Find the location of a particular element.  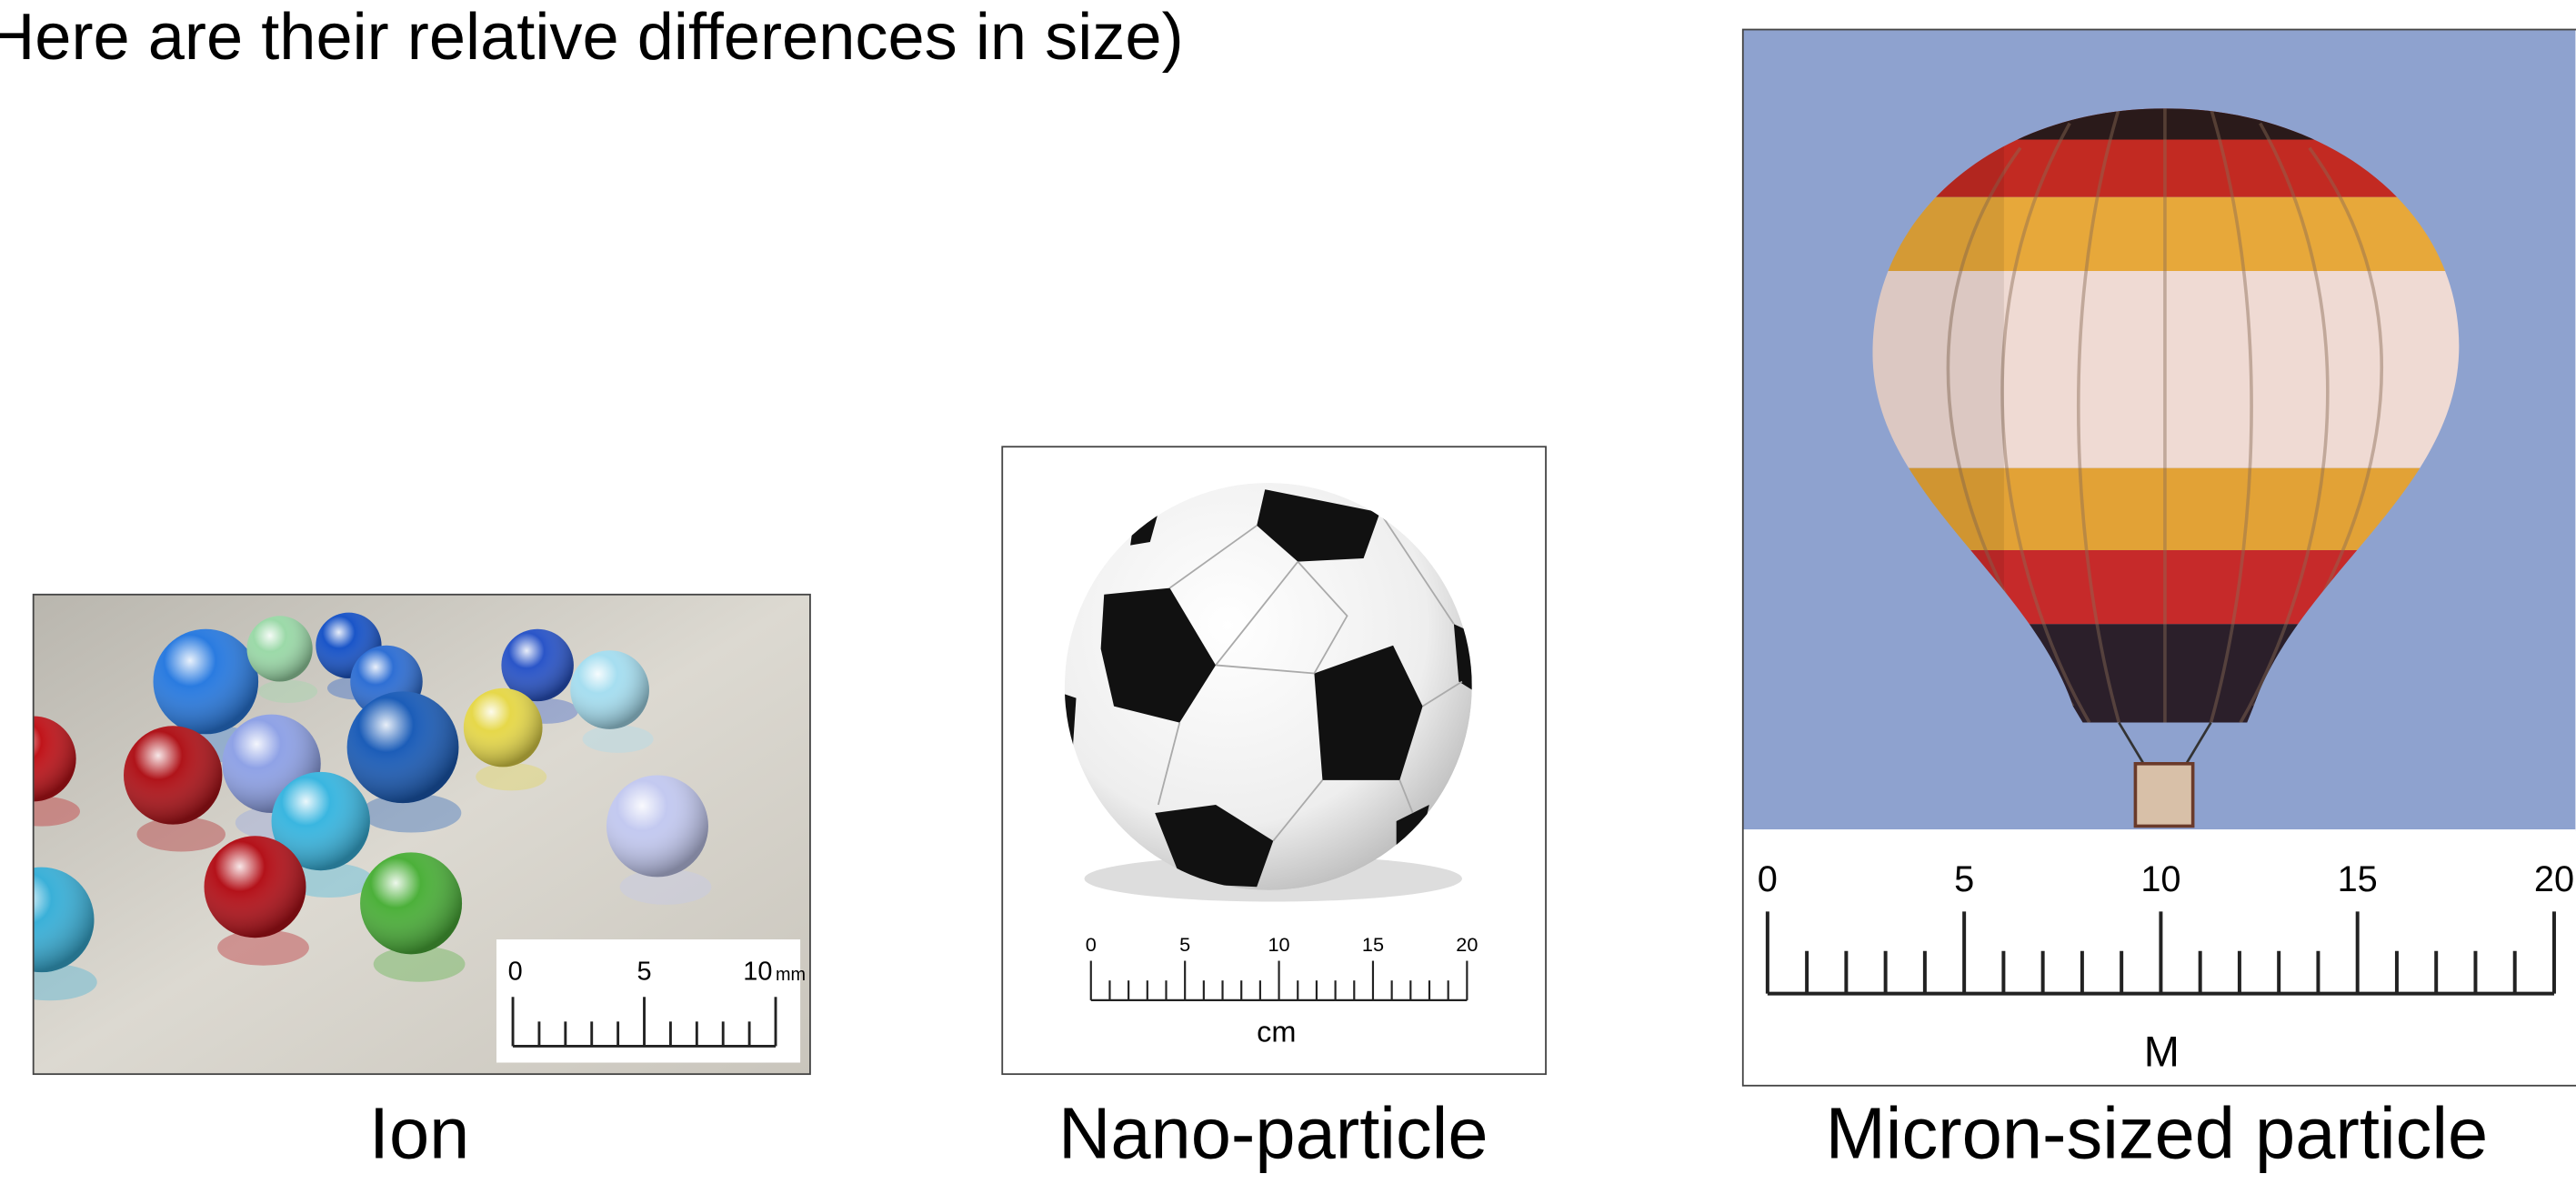

balloon-basket is located at coordinates (2164, 795).